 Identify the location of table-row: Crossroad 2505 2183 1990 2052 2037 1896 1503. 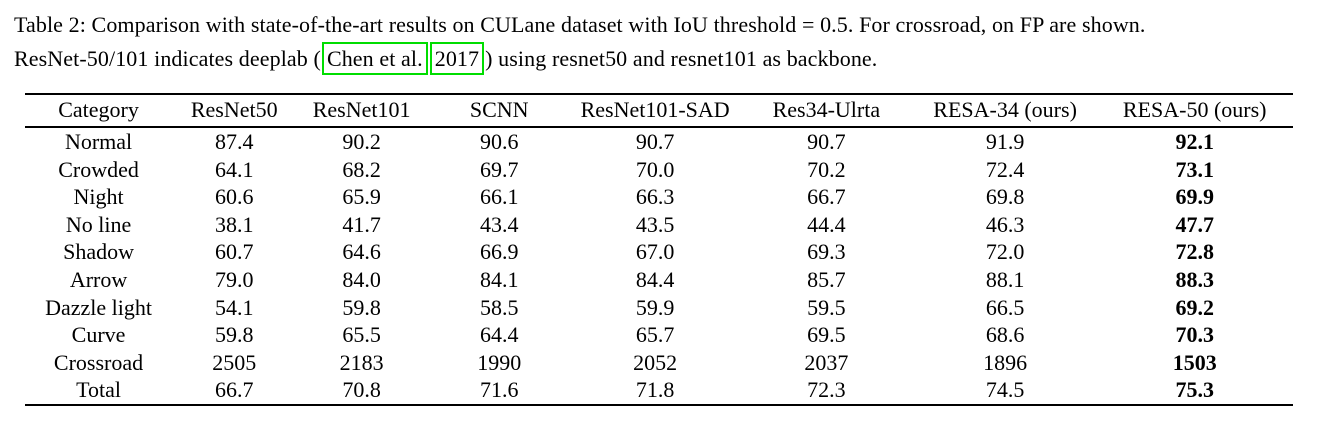
(659, 363).